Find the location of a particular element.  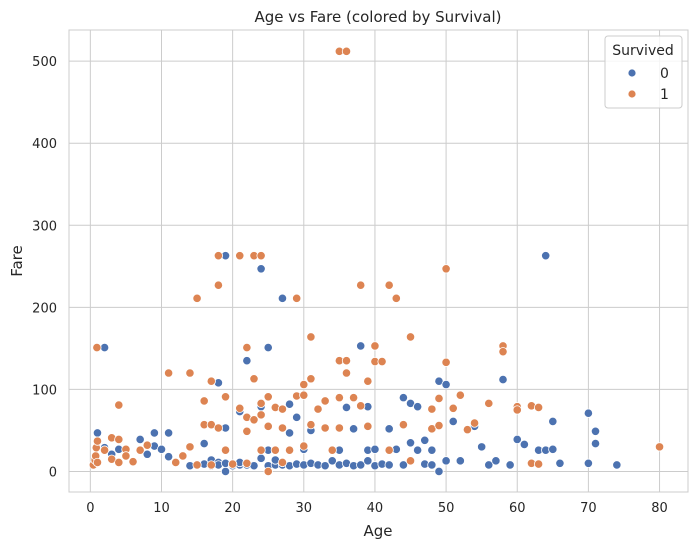

legend-box is located at coordinates (643, 72).